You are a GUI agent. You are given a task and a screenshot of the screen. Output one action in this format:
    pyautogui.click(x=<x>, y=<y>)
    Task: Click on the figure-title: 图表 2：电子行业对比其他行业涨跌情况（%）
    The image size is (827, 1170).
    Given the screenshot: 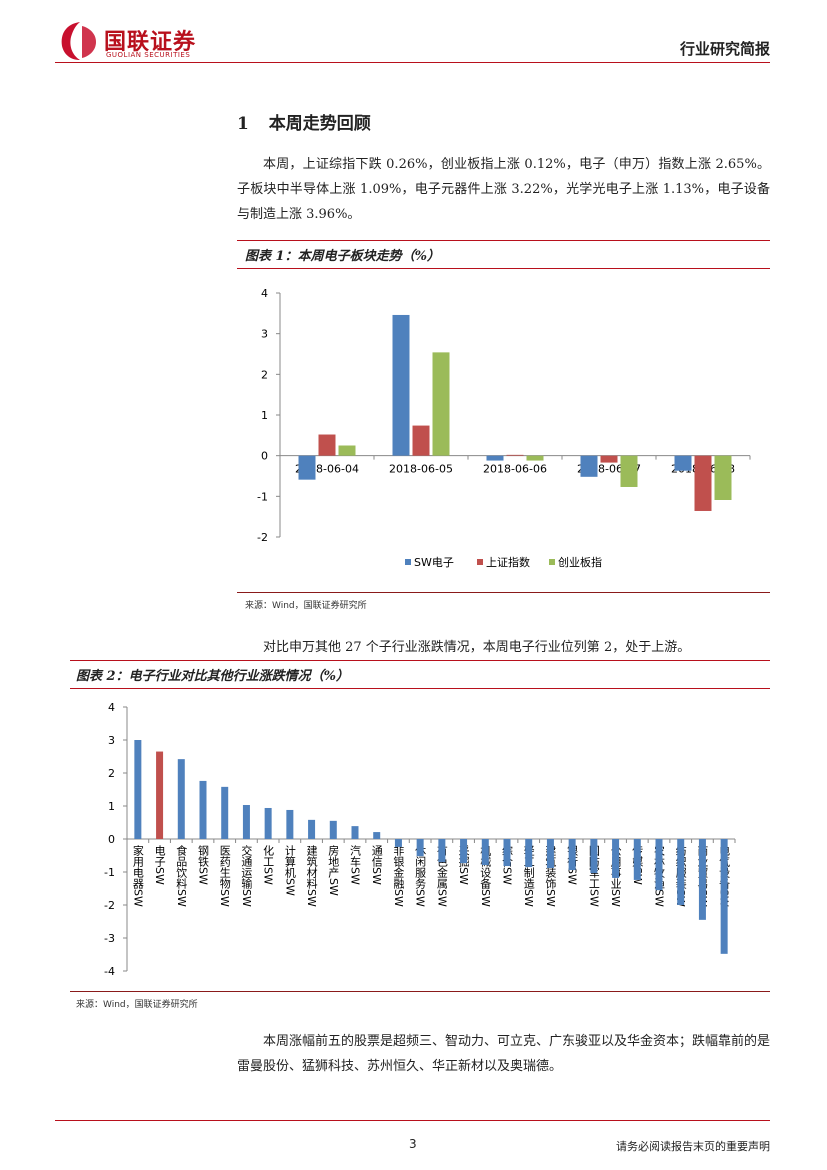 What is the action you would take?
    pyautogui.click(x=212, y=676)
    